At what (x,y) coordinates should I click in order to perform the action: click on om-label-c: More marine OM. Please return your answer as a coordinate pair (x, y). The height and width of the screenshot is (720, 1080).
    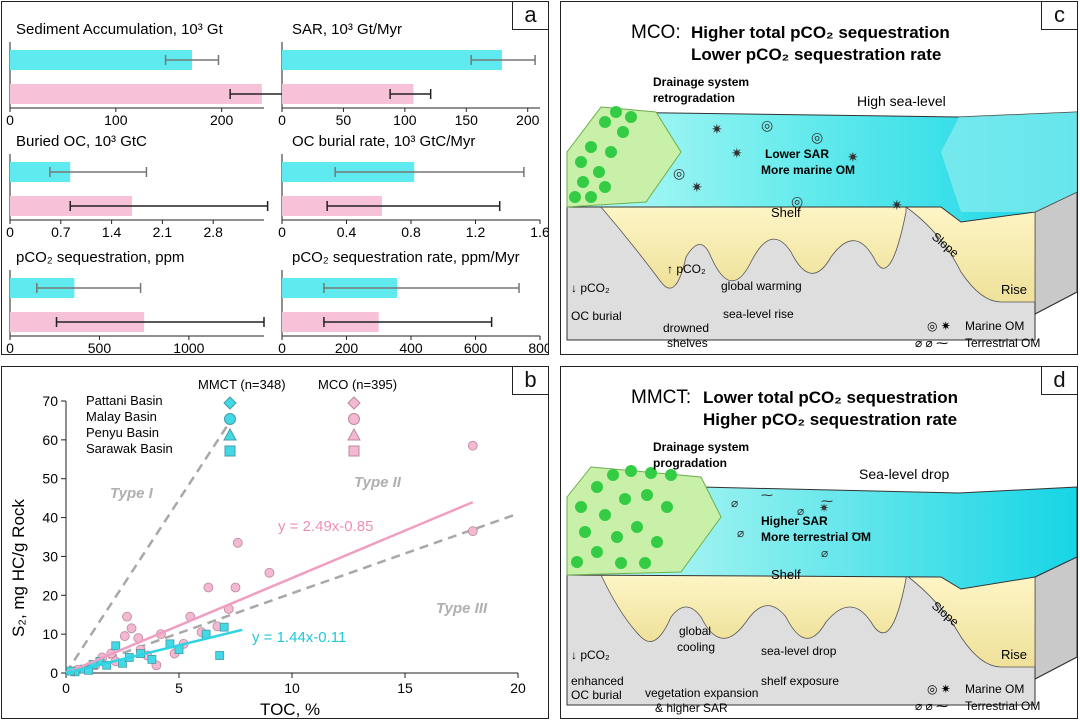
    Looking at the image, I should click on (808, 170).